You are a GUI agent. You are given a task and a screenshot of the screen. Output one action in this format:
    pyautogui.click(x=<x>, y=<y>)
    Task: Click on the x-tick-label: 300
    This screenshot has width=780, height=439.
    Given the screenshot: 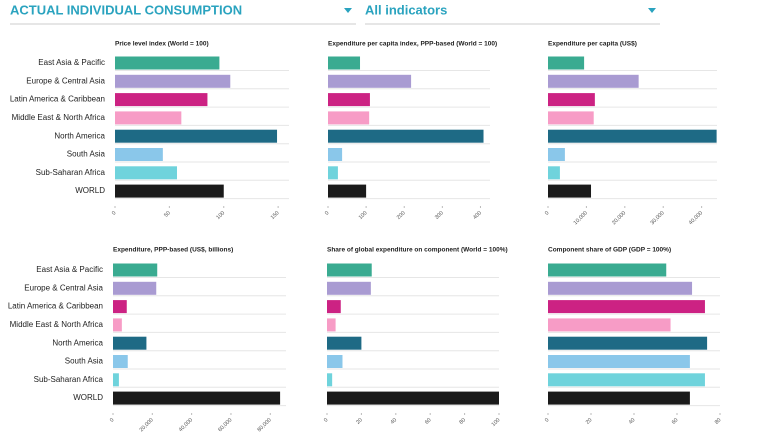 What is the action you would take?
    pyautogui.click(x=439, y=215)
    